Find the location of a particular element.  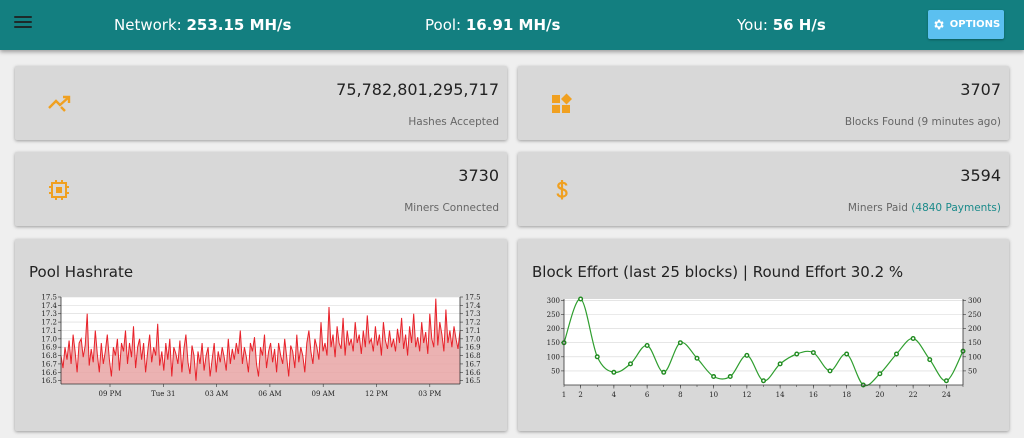

y-tick-label-right: 100 is located at coordinates (974, 357).